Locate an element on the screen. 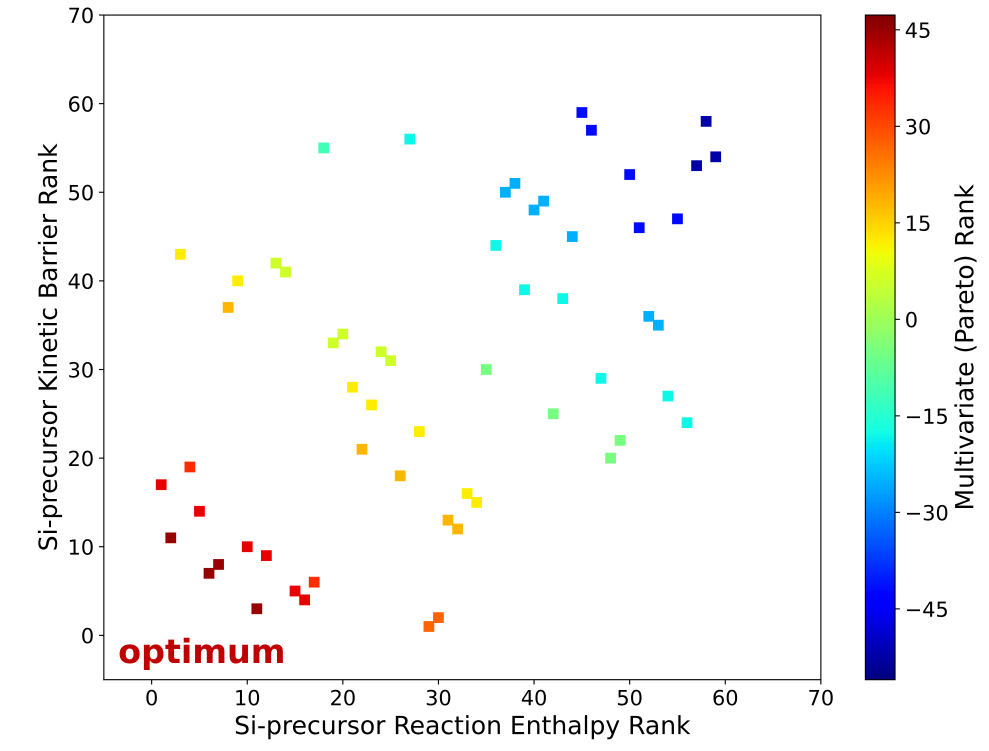 This screenshot has width=989, height=751. y-tick-label: 50 is located at coordinates (81, 192).